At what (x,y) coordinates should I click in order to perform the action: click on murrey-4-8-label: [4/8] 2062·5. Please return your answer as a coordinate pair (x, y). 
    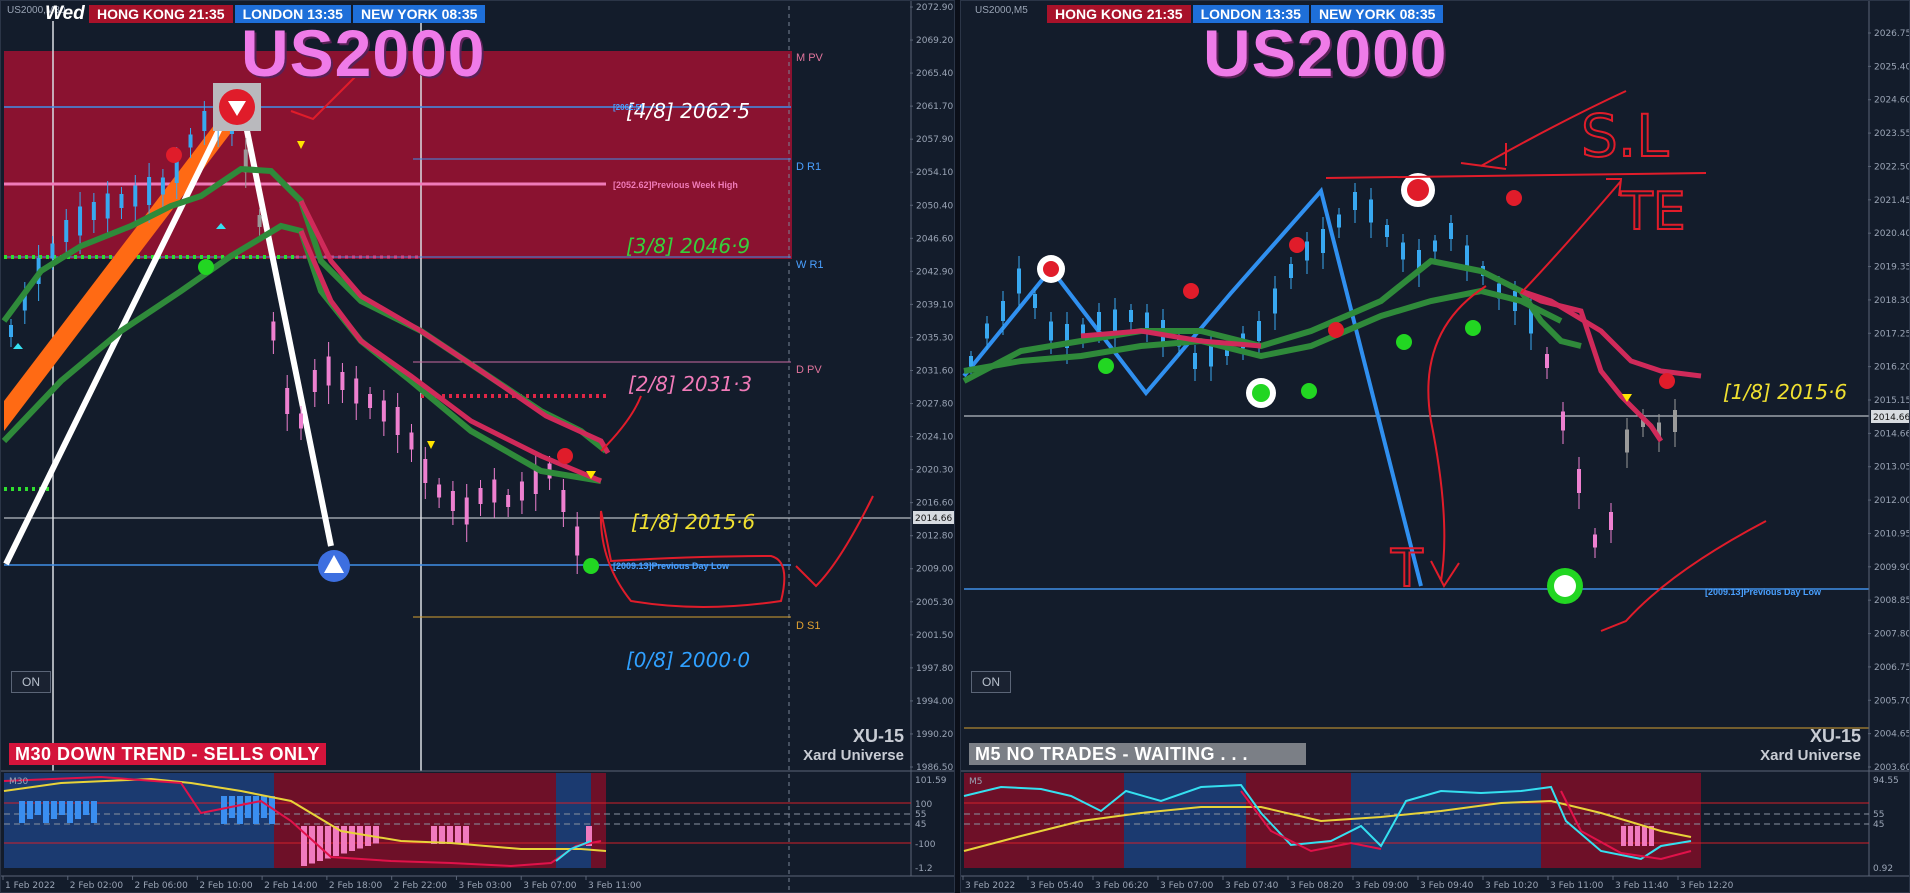
    Looking at the image, I should click on (688, 111).